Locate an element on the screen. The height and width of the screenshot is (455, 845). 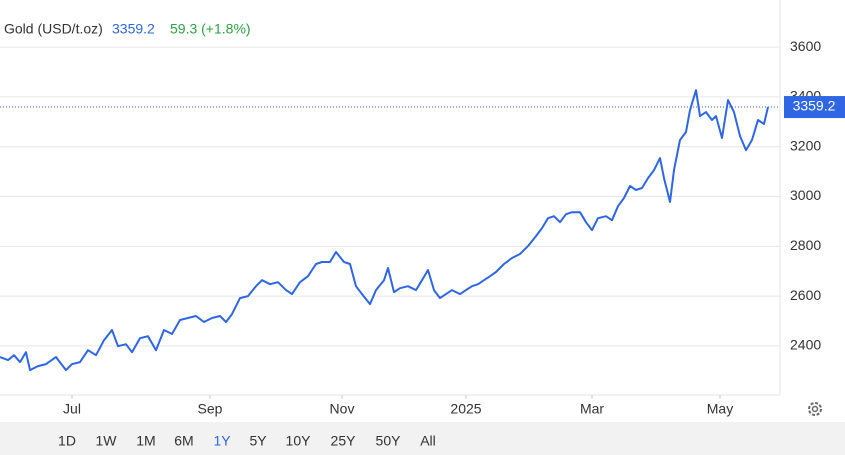
x-tick-label: May is located at coordinates (720, 409).